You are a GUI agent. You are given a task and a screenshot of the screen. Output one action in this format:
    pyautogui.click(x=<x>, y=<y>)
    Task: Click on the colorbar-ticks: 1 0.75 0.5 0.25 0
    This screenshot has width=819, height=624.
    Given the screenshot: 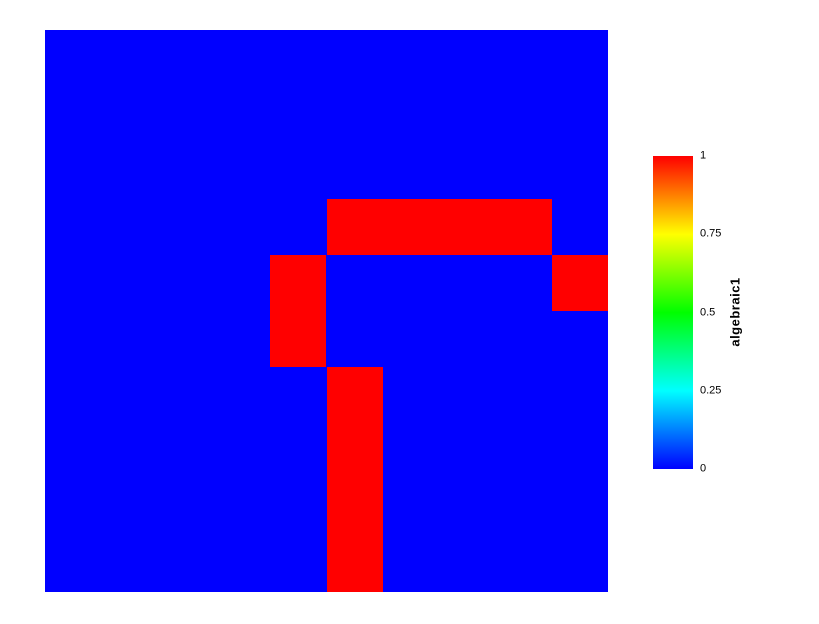 What is the action you would take?
    pyautogui.click(x=730, y=312)
    